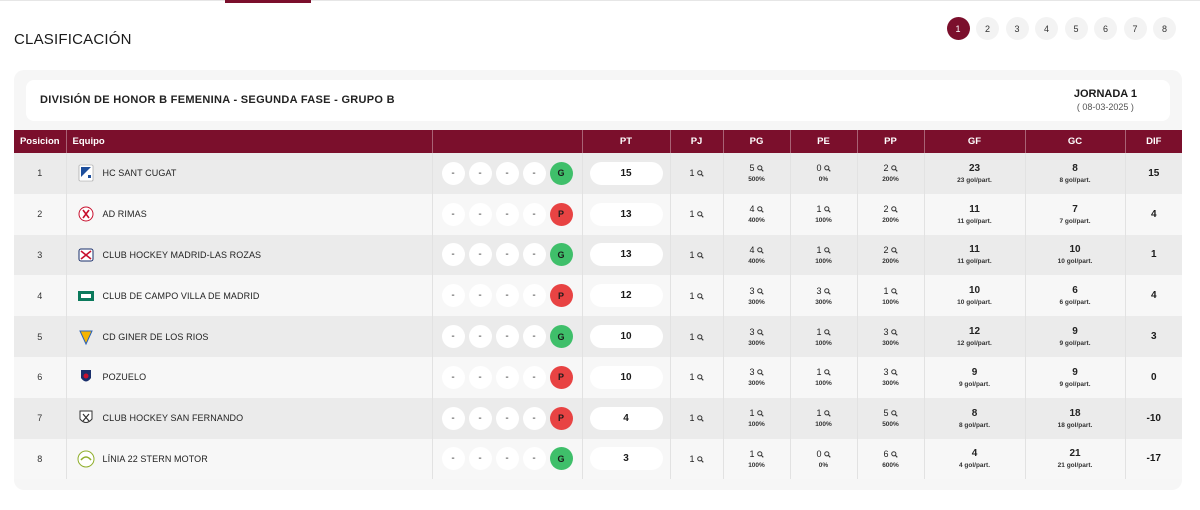 The height and width of the screenshot is (510, 1200). What do you see at coordinates (886, 372) in the screenshot?
I see `pp-value: 3` at bounding box center [886, 372].